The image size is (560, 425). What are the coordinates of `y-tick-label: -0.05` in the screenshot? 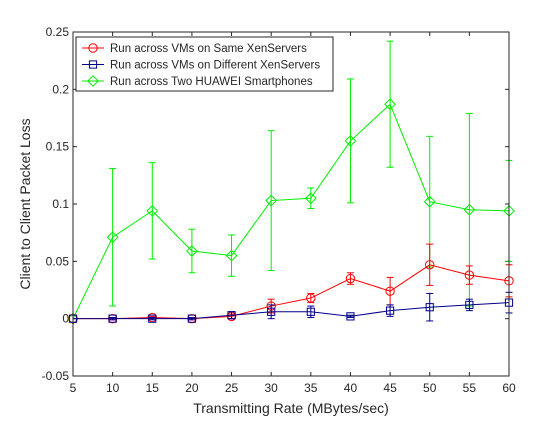 It's located at (56, 376).